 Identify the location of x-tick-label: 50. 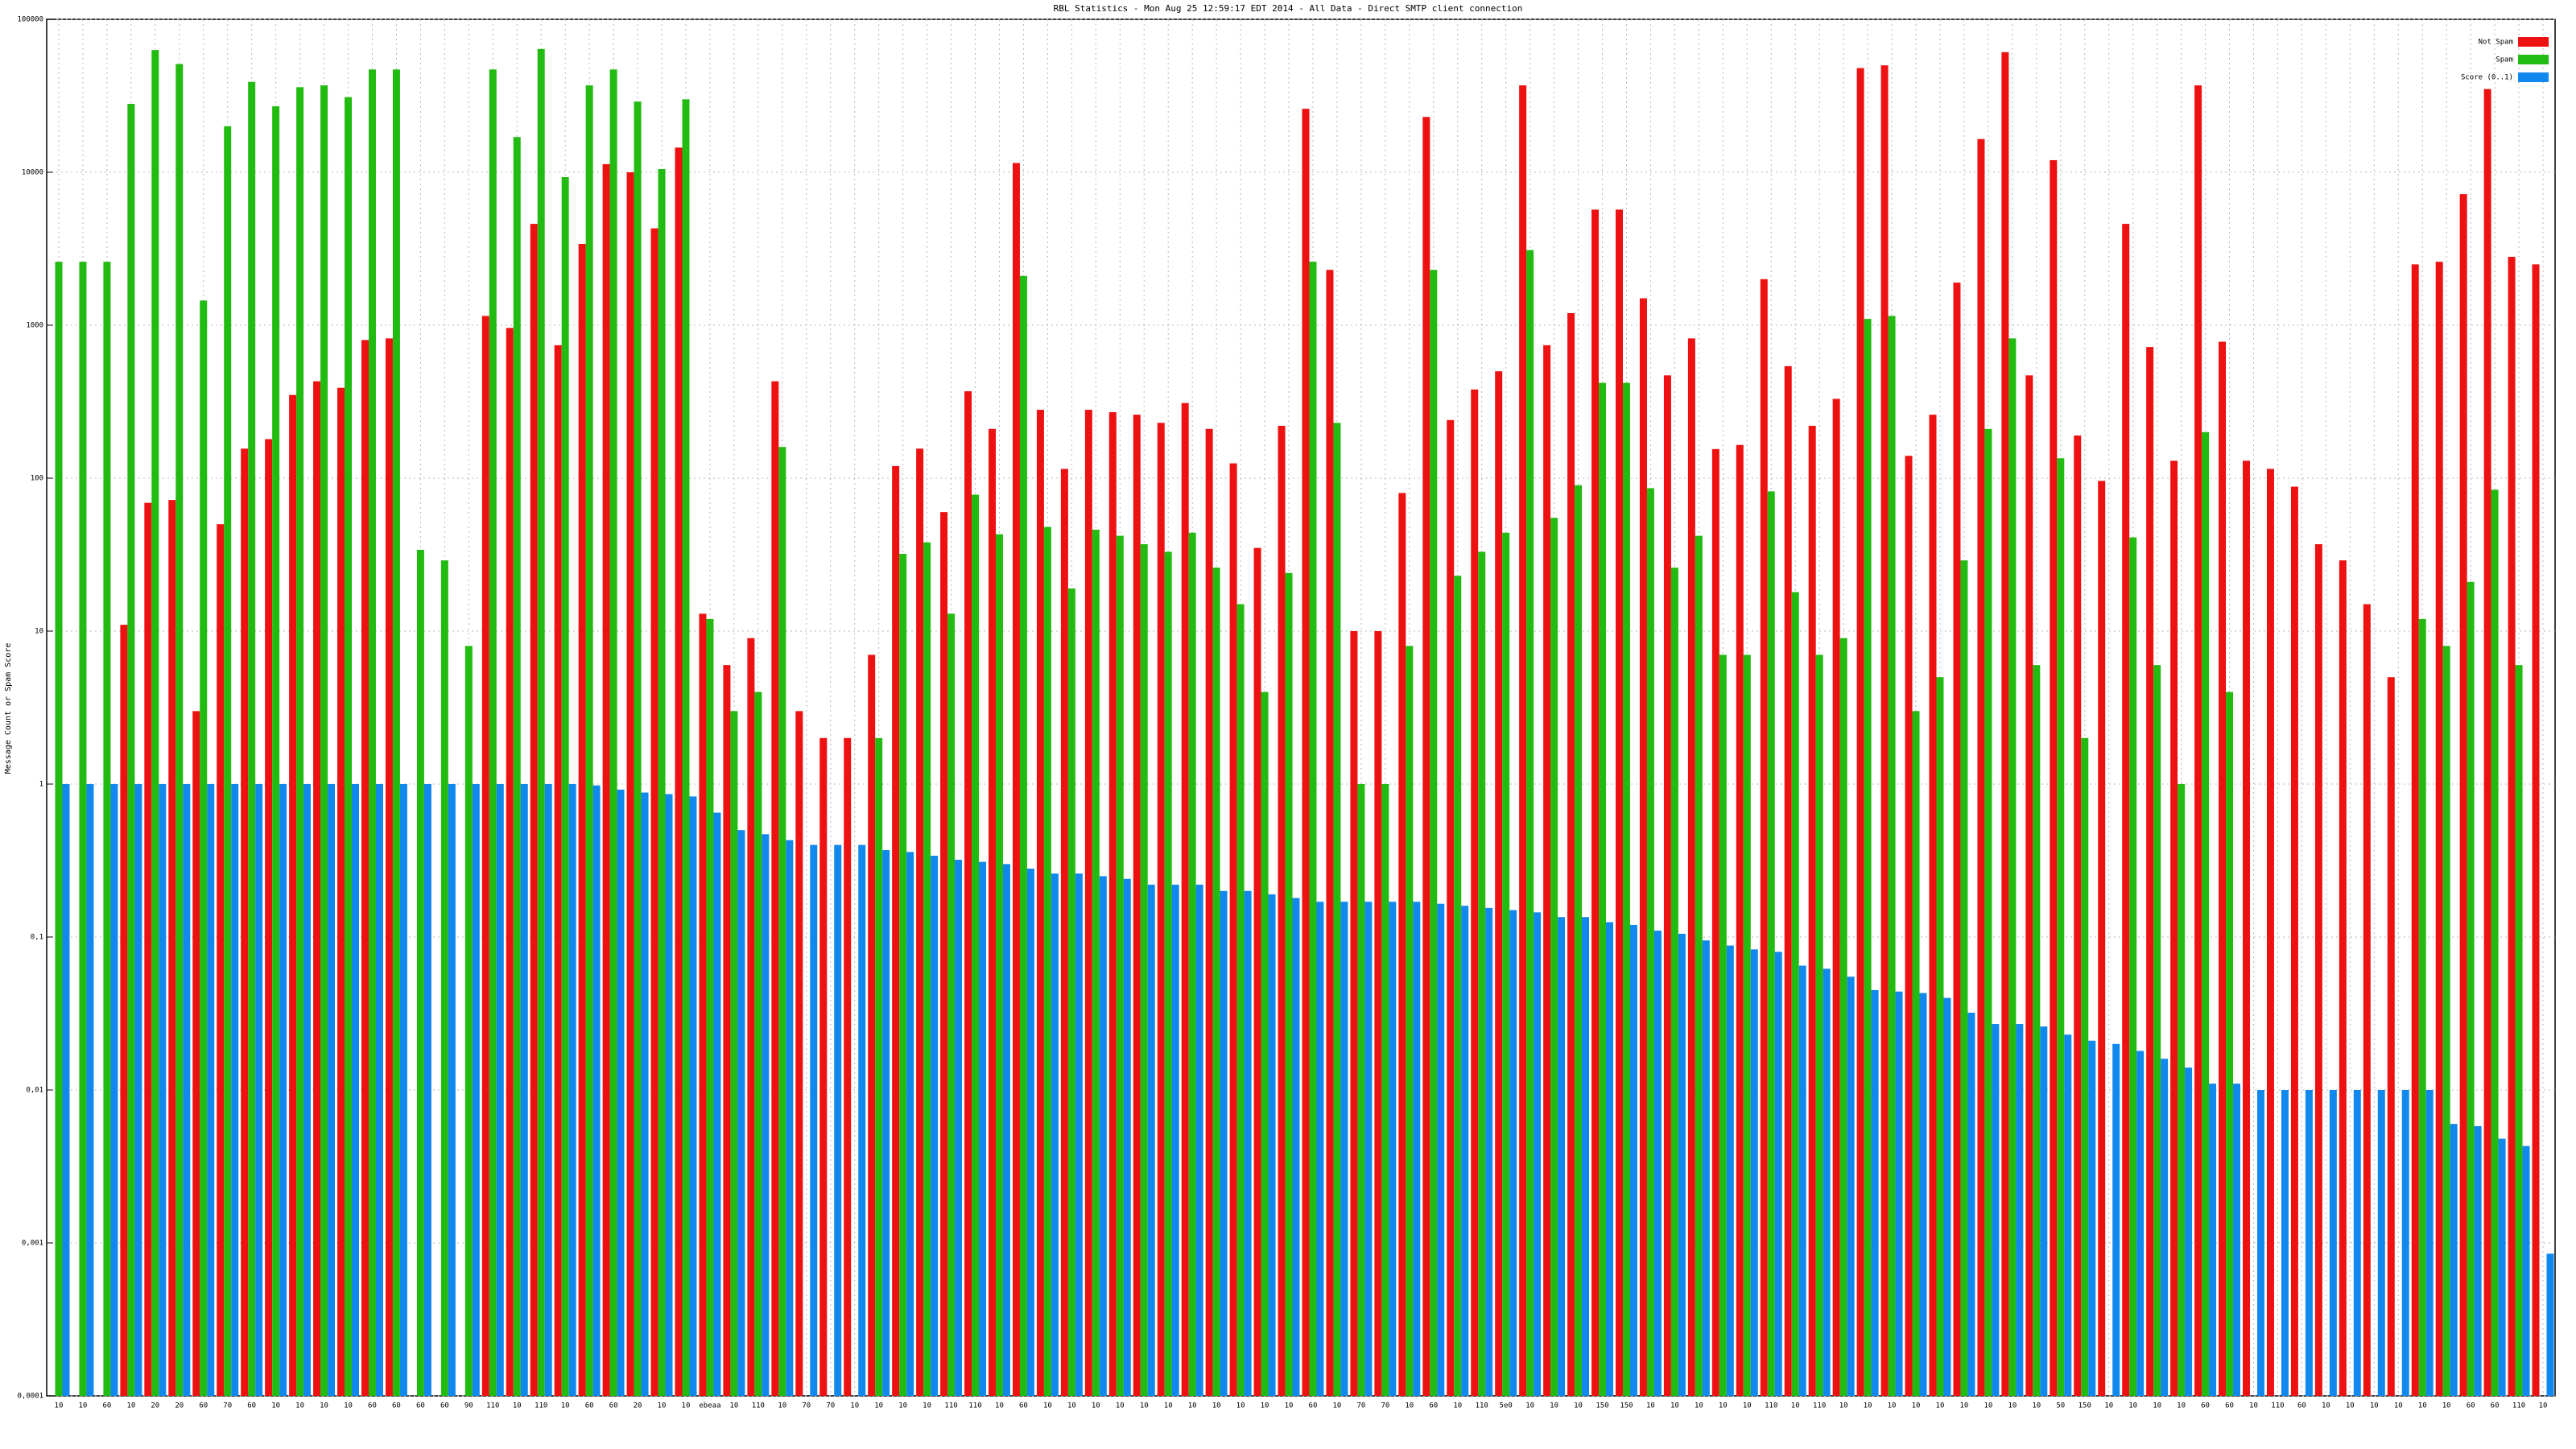
(2060, 1406).